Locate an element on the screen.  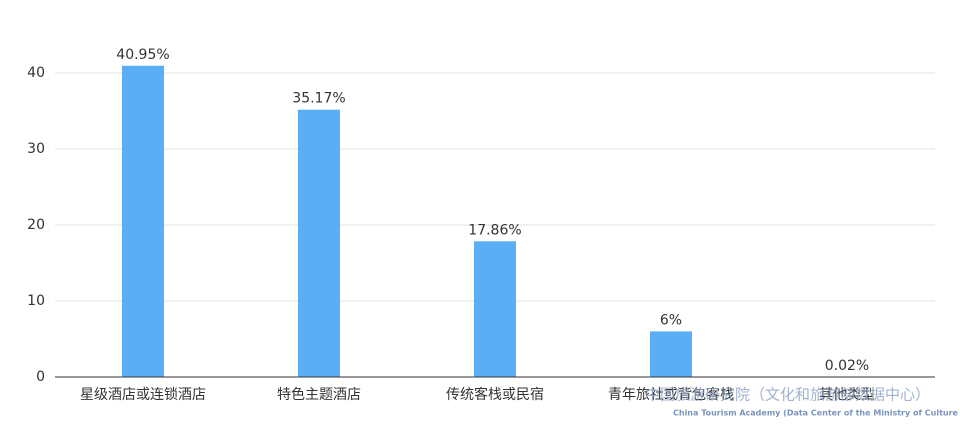
value-label: 40.95% is located at coordinates (142, 55).